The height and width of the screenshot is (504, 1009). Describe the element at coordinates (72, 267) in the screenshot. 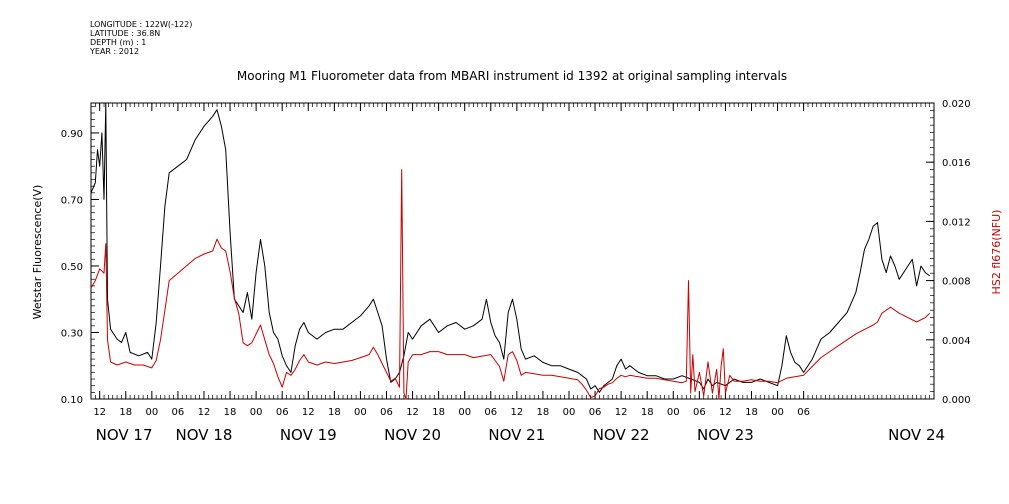

I see `y-tick-label: 0.50` at that location.